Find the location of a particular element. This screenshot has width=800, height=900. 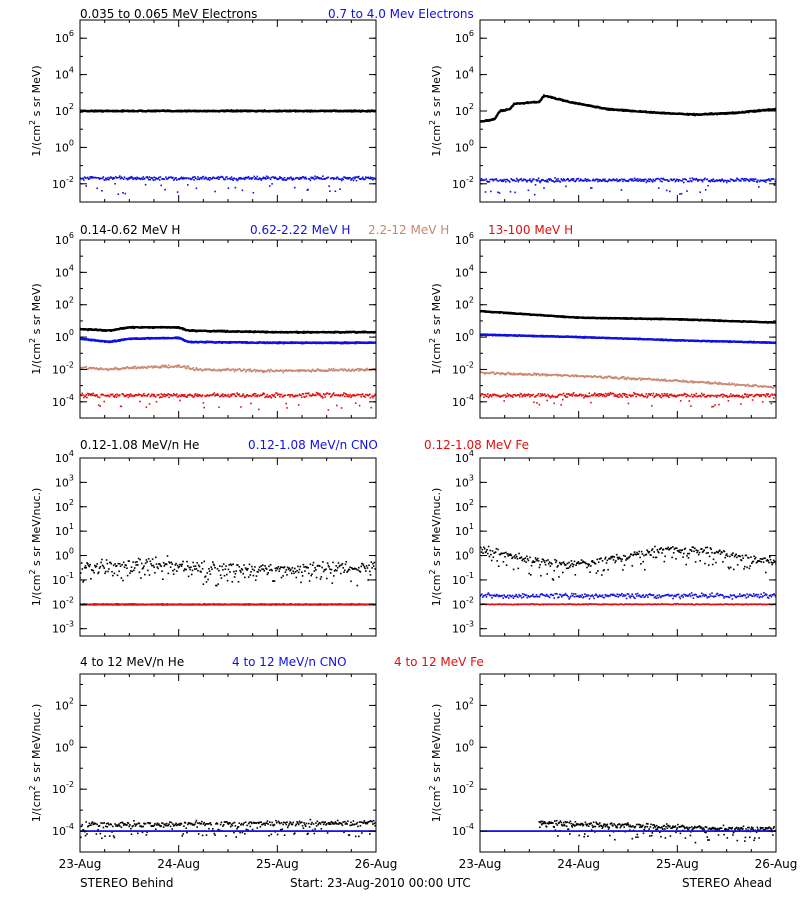

y-tick-label-2: 10² is located at coordinates (464, 110).